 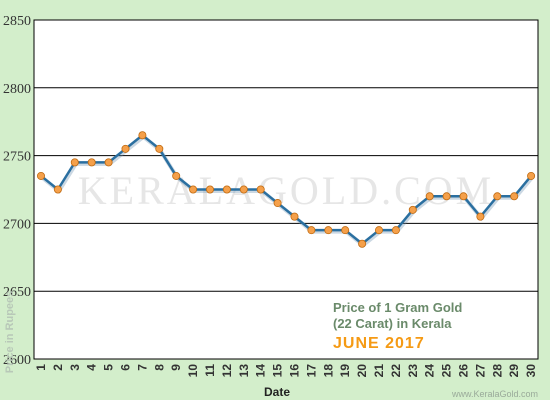 What do you see at coordinates (17, 157) in the screenshot?
I see `y-tick-label: 2750` at bounding box center [17, 157].